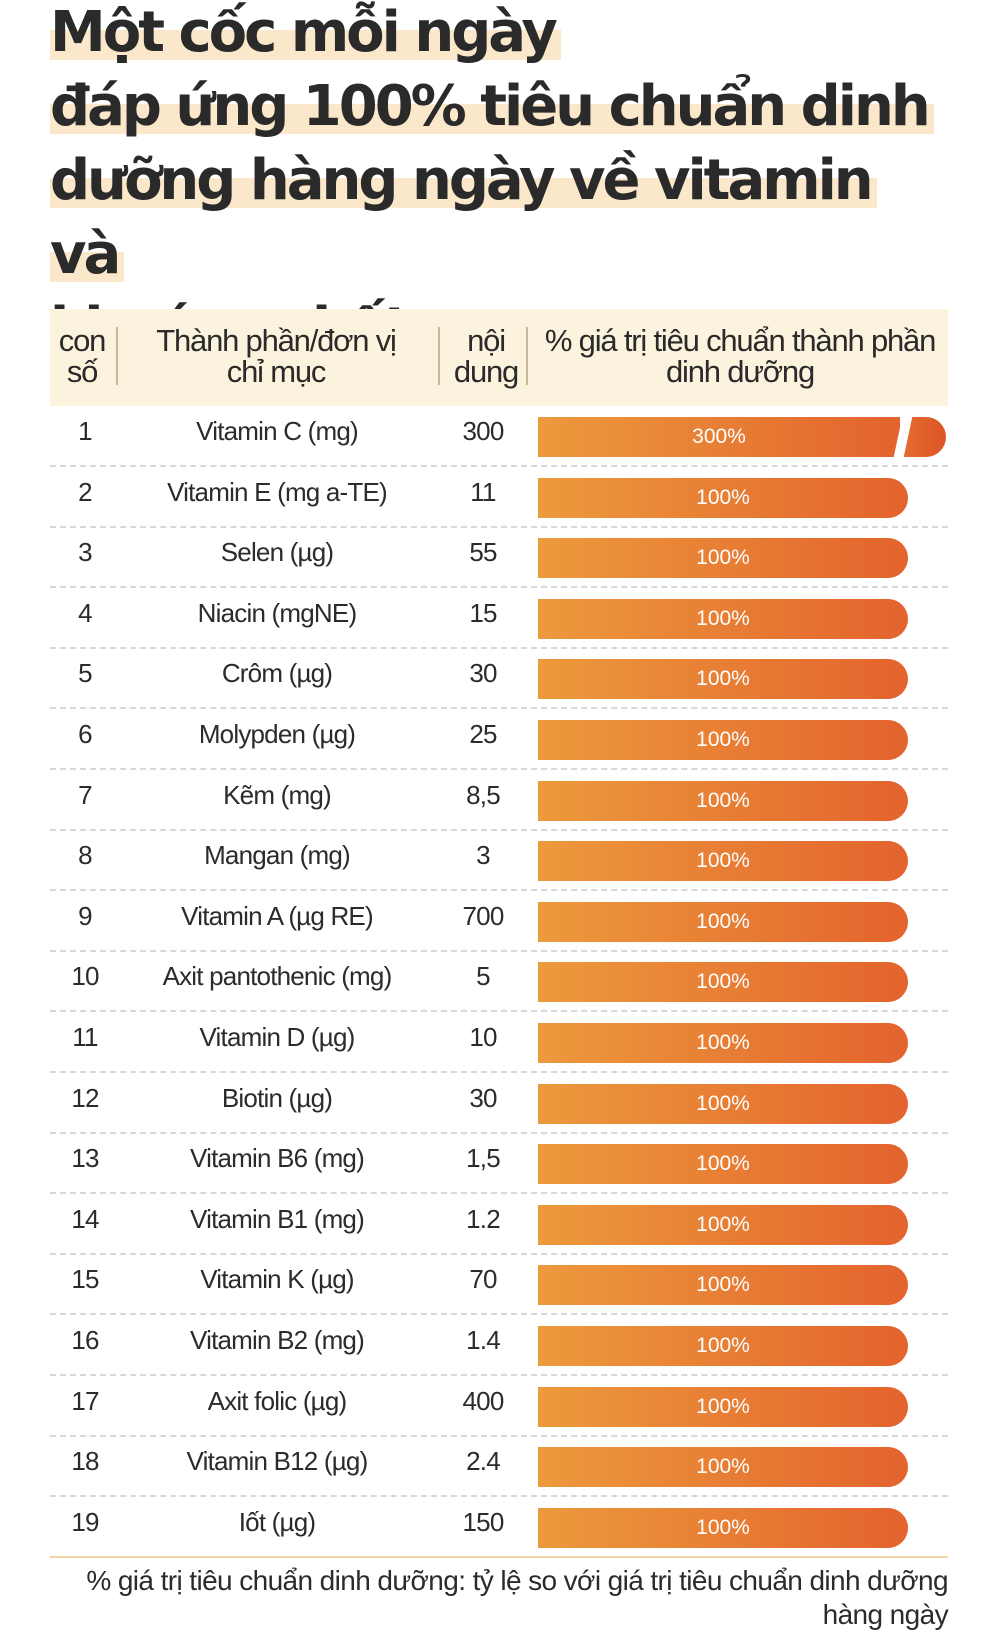 The image size is (998, 1640). I want to click on table-row: 3 Selen (µg) 55 100%, so click(499, 558).